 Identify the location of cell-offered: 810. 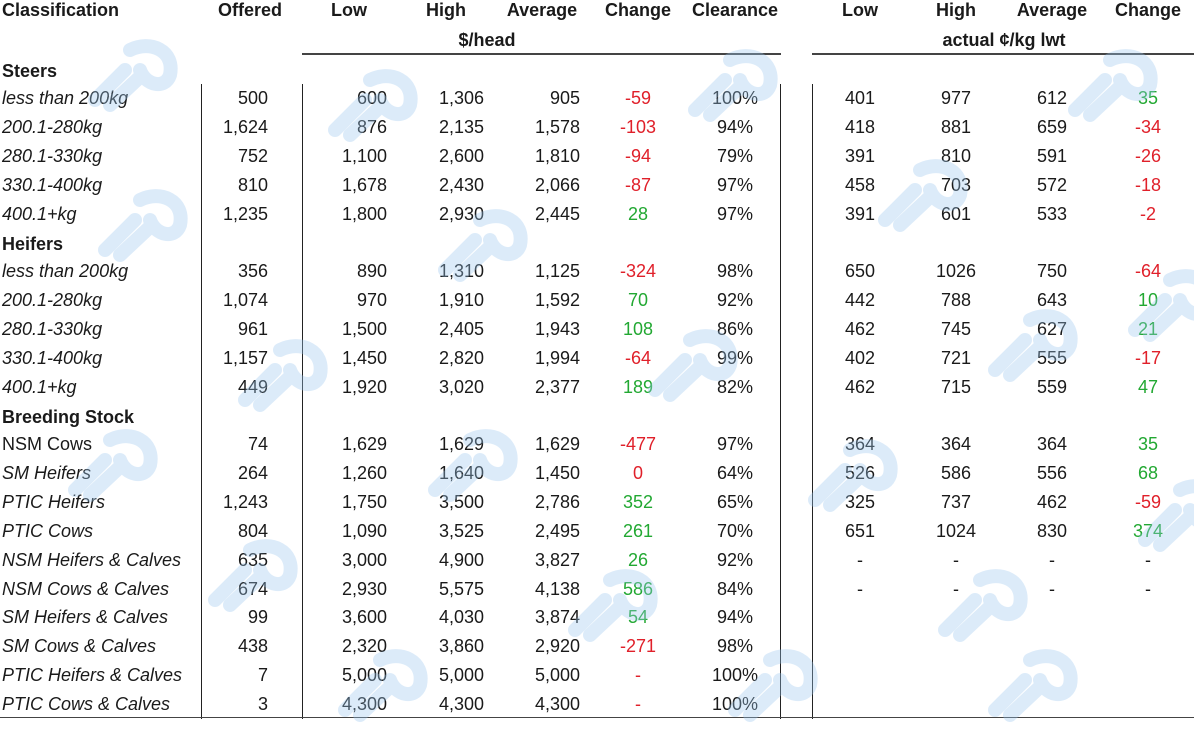
(252, 184).